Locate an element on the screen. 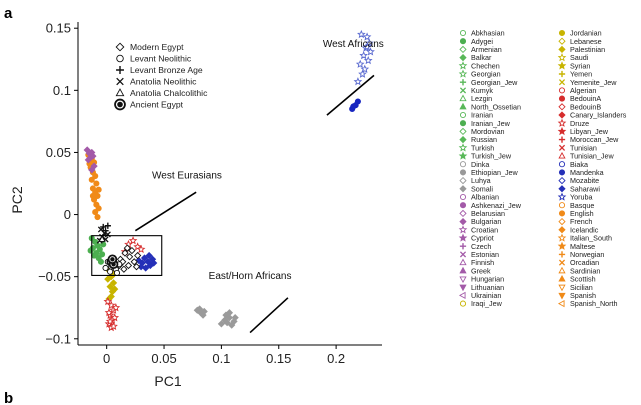  legend-label: Georgian_Jew is located at coordinates (494, 82).